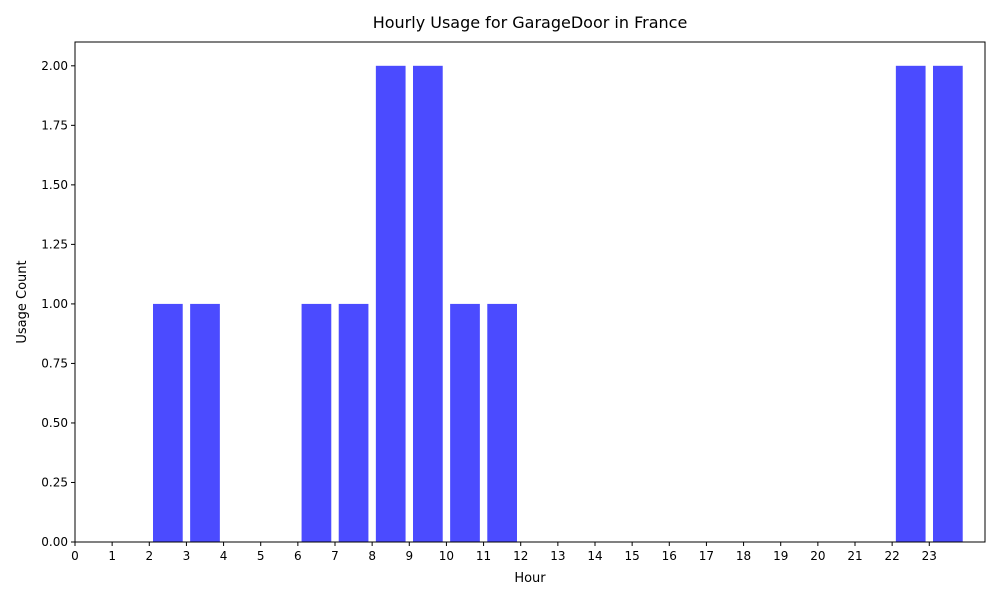 This screenshot has height=604, width=1000. I want to click on y-axis: 0.00 0.25 0.50 0.75 1.00 1.25 1.50 1.75 2.00, so click(58, 304).